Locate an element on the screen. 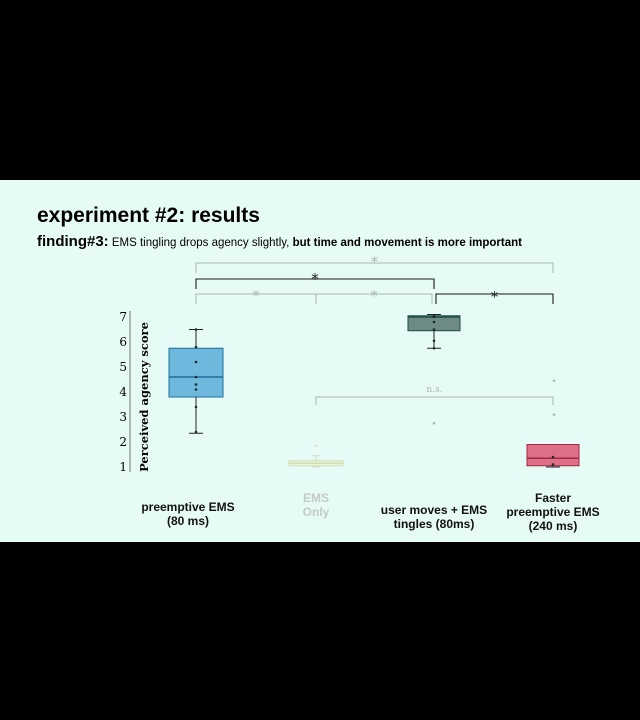 This screenshot has height=720, width=640. box-iqr is located at coordinates (553, 455).